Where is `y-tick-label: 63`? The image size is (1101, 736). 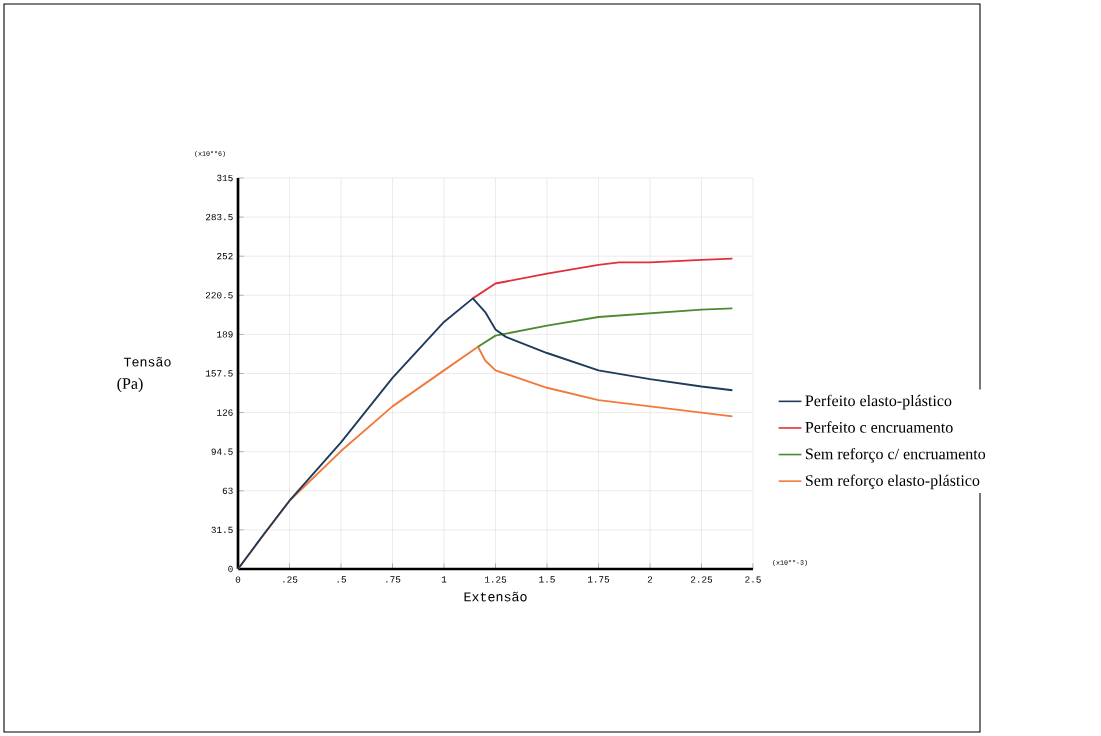
y-tick-label: 63 is located at coordinates (227, 490).